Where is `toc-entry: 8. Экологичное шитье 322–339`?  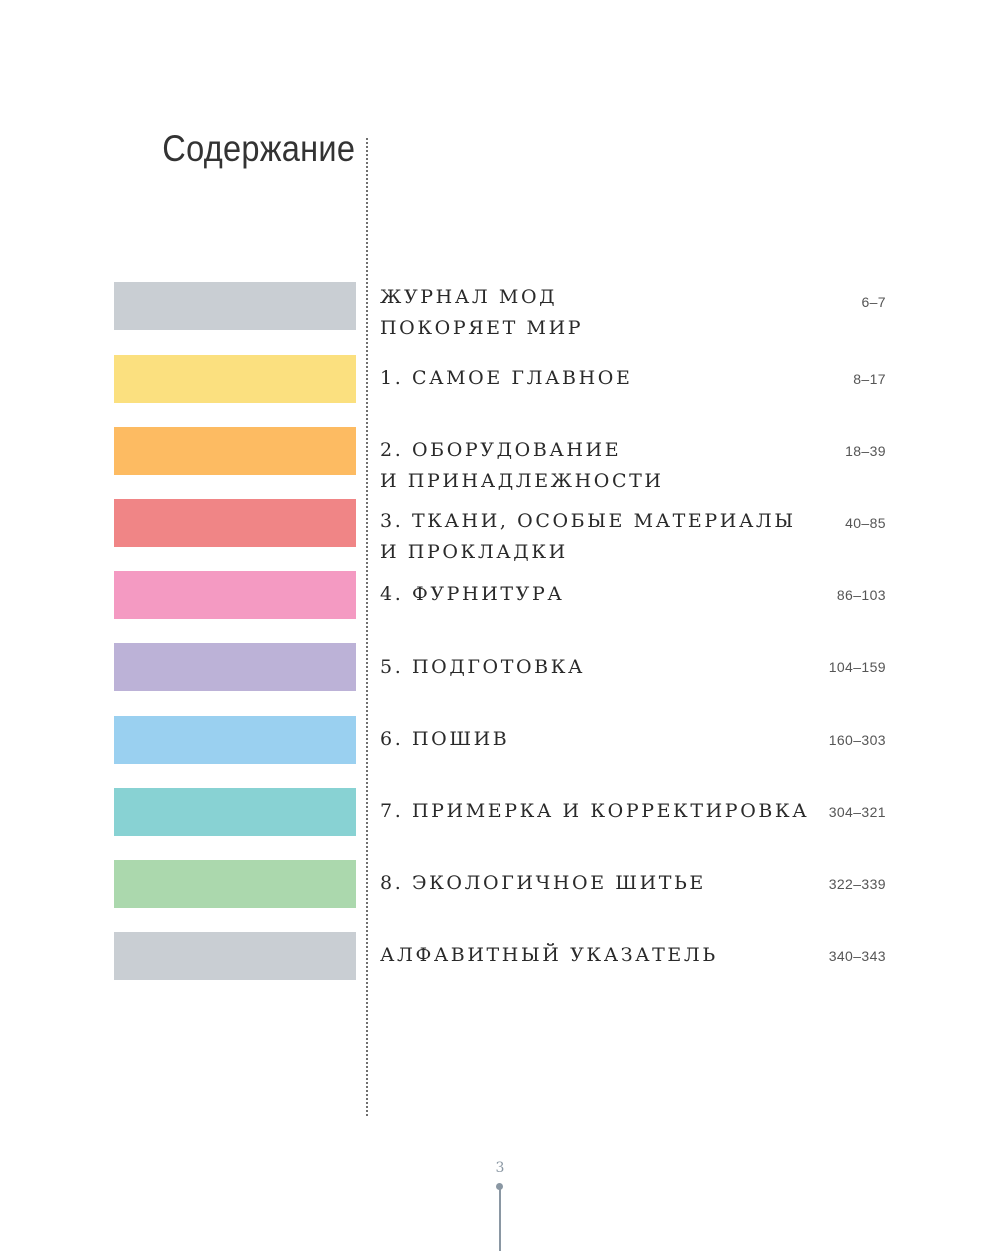 toc-entry: 8. Экологичное шитье 322–339 is located at coordinates (500, 892).